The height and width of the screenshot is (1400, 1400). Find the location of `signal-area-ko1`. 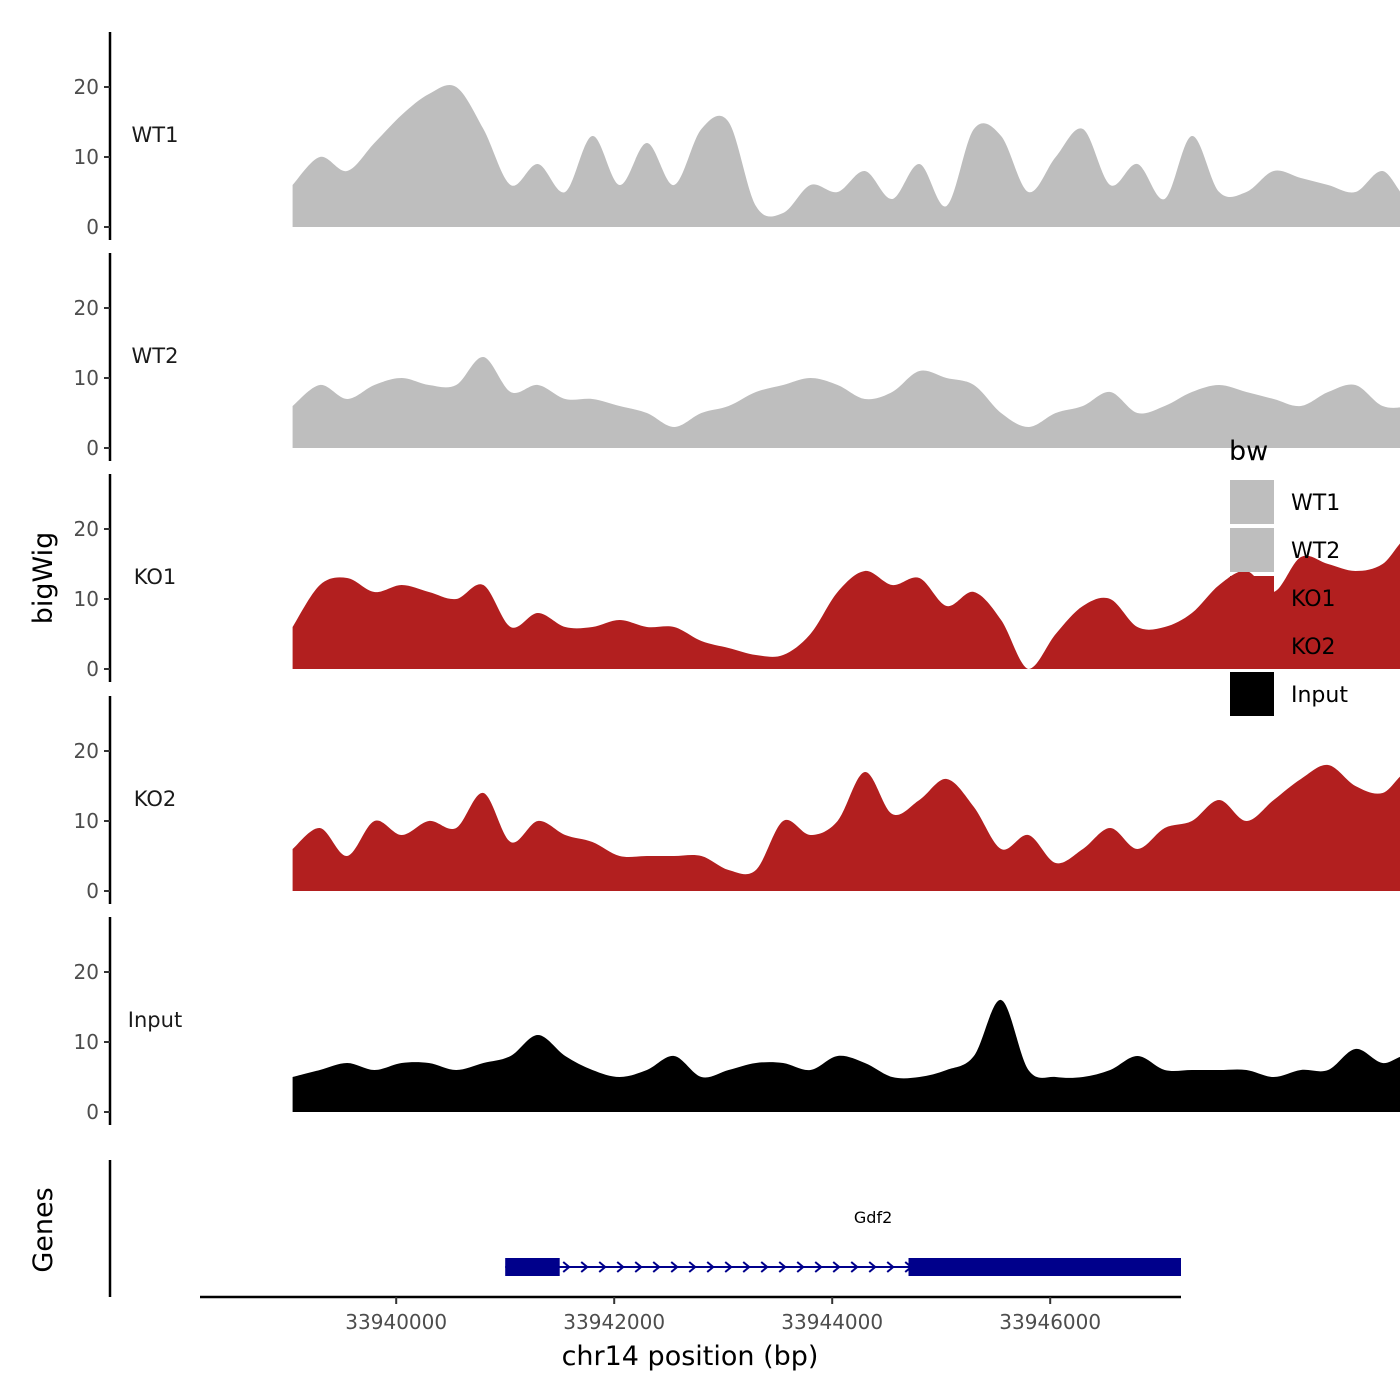

signal-area-ko1 is located at coordinates (846, 606).